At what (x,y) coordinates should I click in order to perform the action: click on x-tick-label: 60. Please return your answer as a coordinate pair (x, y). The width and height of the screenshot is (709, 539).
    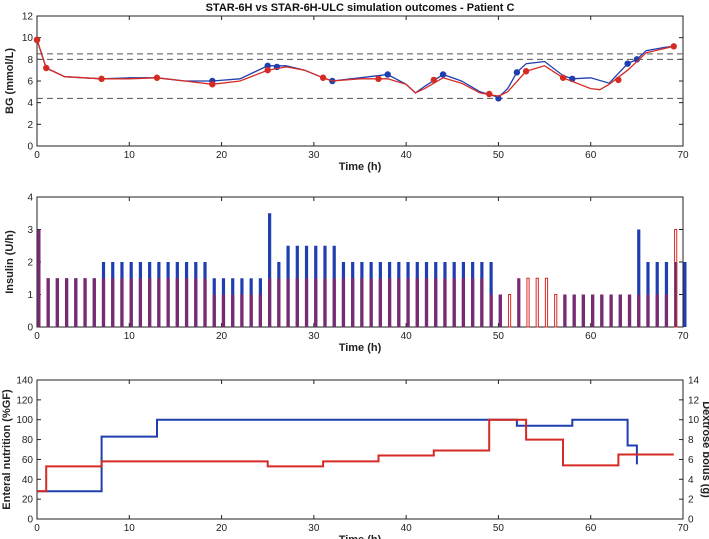
    Looking at the image, I should click on (591, 528).